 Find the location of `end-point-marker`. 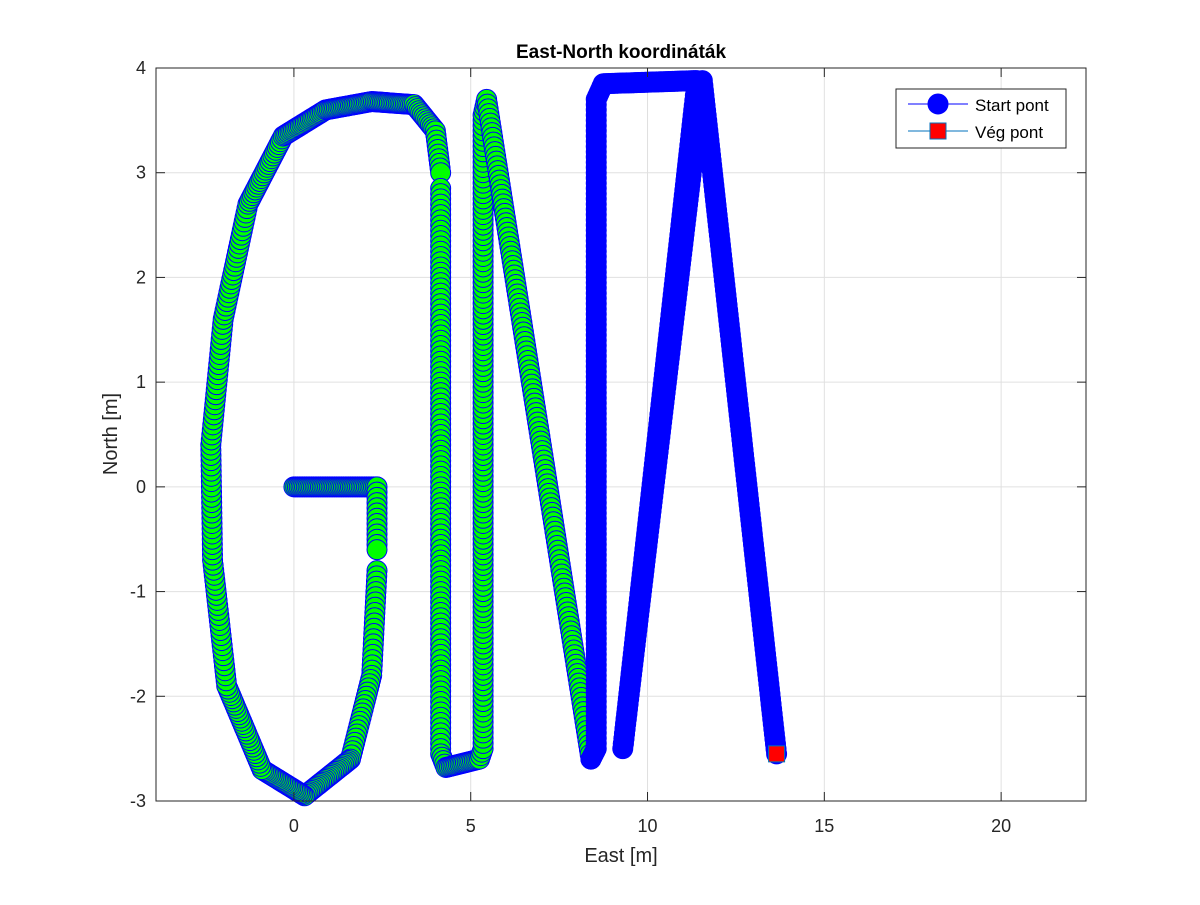

end-point-marker is located at coordinates (777, 754).